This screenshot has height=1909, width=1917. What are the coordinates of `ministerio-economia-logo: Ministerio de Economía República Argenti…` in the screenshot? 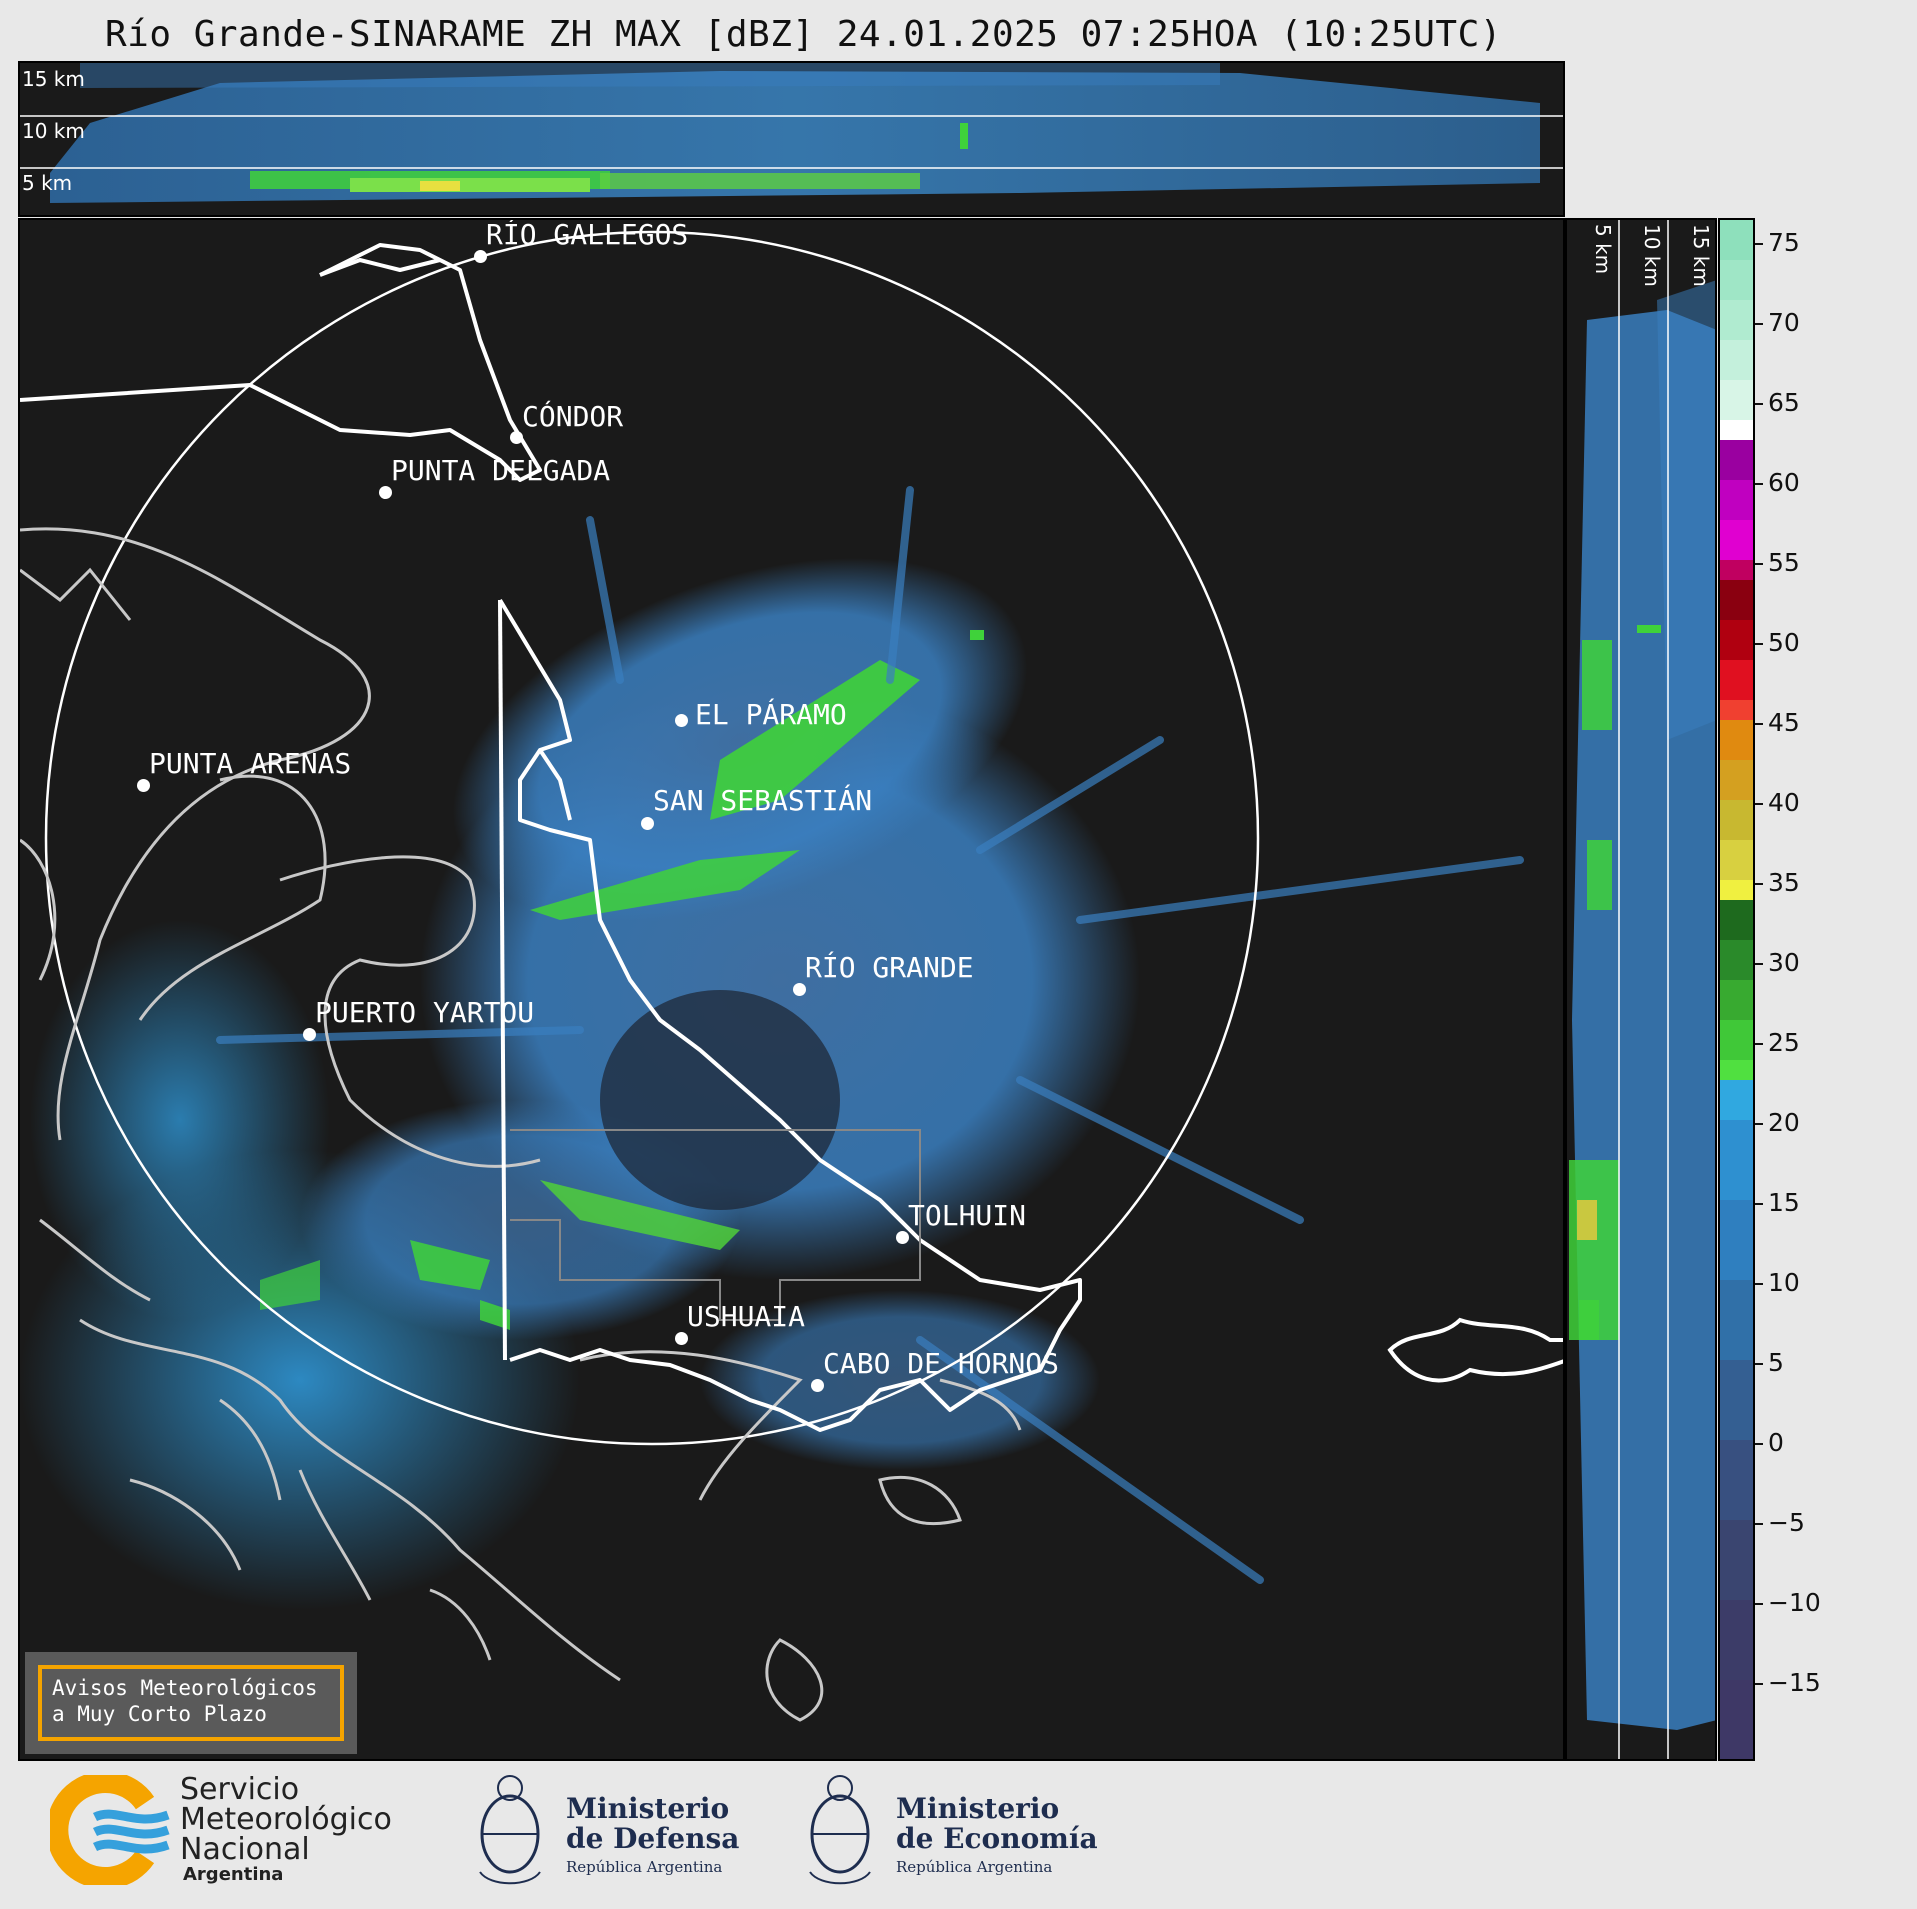 It's located at (950, 1832).